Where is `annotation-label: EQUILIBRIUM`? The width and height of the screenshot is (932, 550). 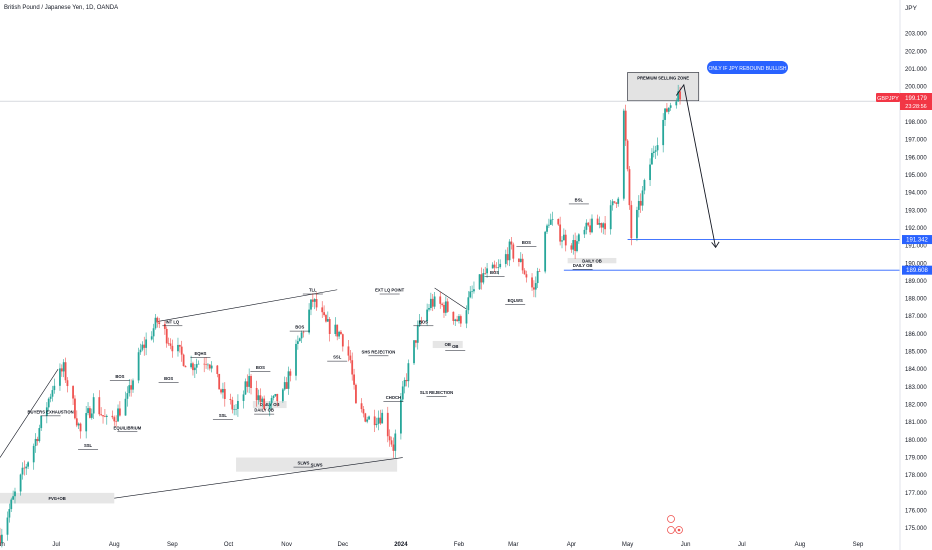 annotation-label: EQUILIBRIUM is located at coordinates (128, 427).